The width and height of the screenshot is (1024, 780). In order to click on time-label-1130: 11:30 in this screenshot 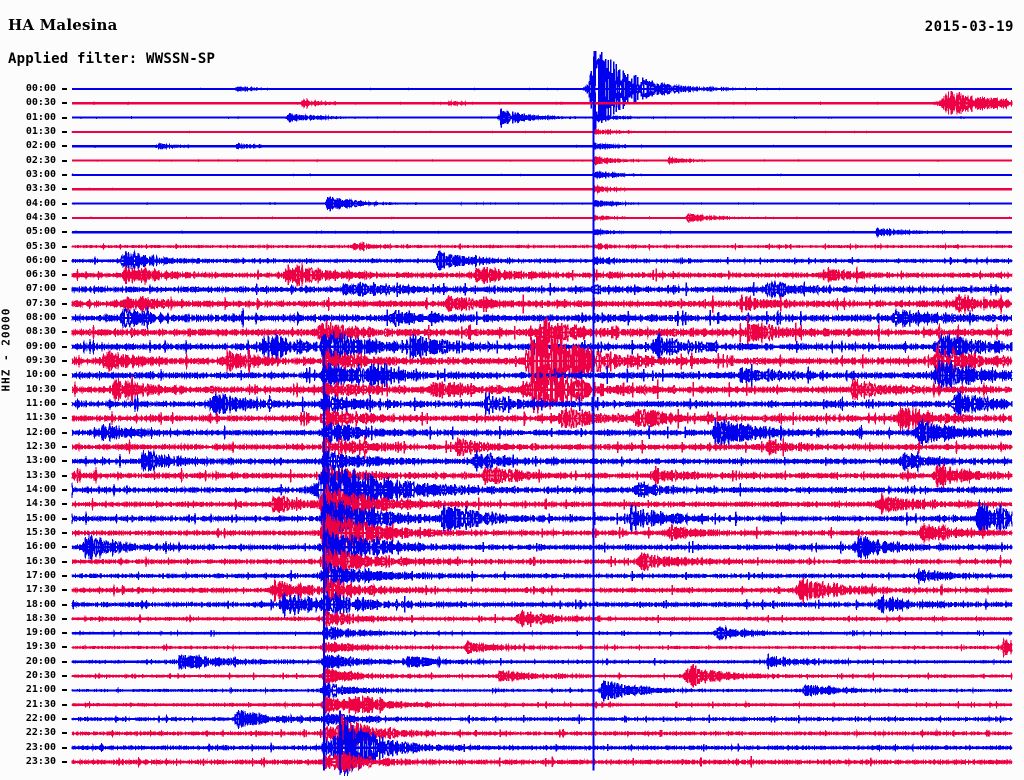, I will do `click(40, 418)`.